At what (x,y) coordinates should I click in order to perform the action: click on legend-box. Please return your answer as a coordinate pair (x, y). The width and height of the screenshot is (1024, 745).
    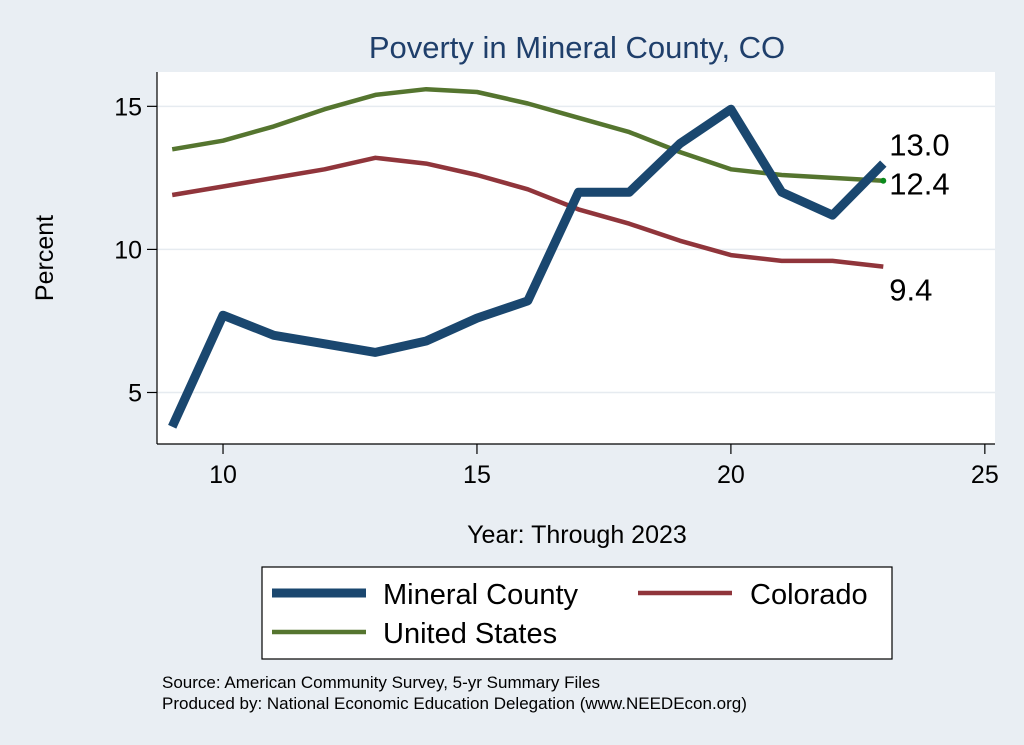
    Looking at the image, I should click on (577, 613).